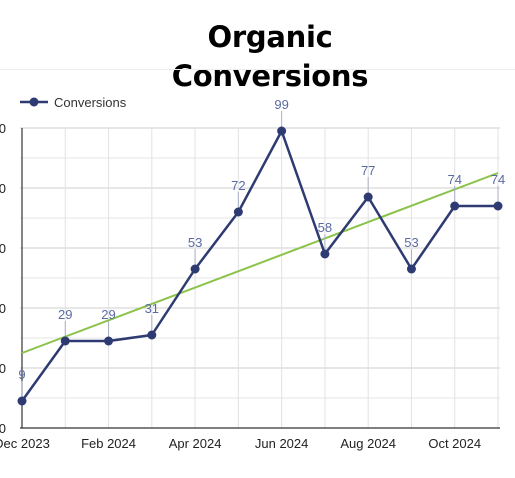 This screenshot has height=478, width=515. Describe the element at coordinates (454, 443) in the screenshot. I see `x-tick-label: Oct 2024` at that location.